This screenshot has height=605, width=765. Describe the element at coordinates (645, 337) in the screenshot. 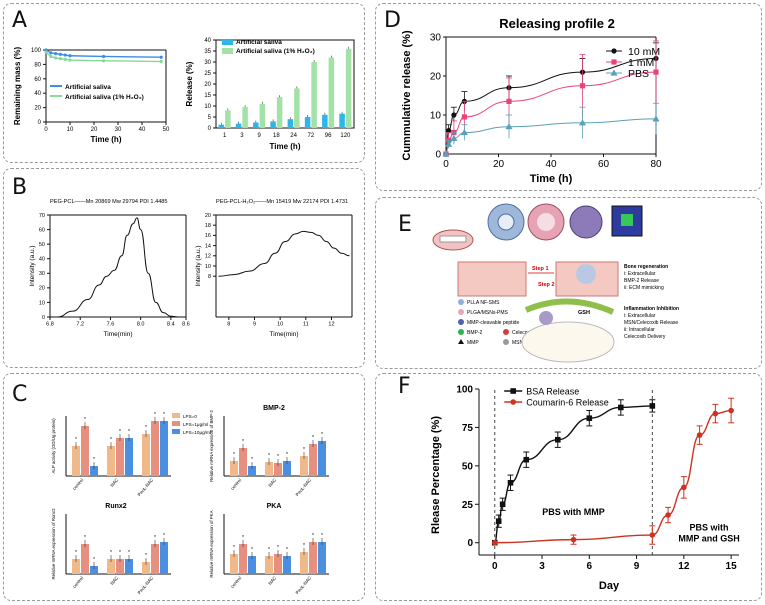

I see `mechanism-text: Celecoxib Delivery` at that location.